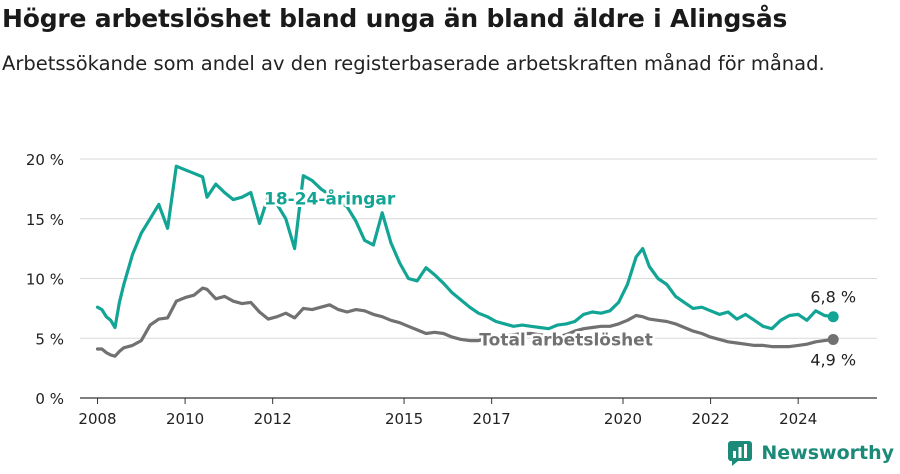 This screenshot has height=474, width=900. What do you see at coordinates (623, 419) in the screenshot?
I see `x-tick-label: 2020` at bounding box center [623, 419].